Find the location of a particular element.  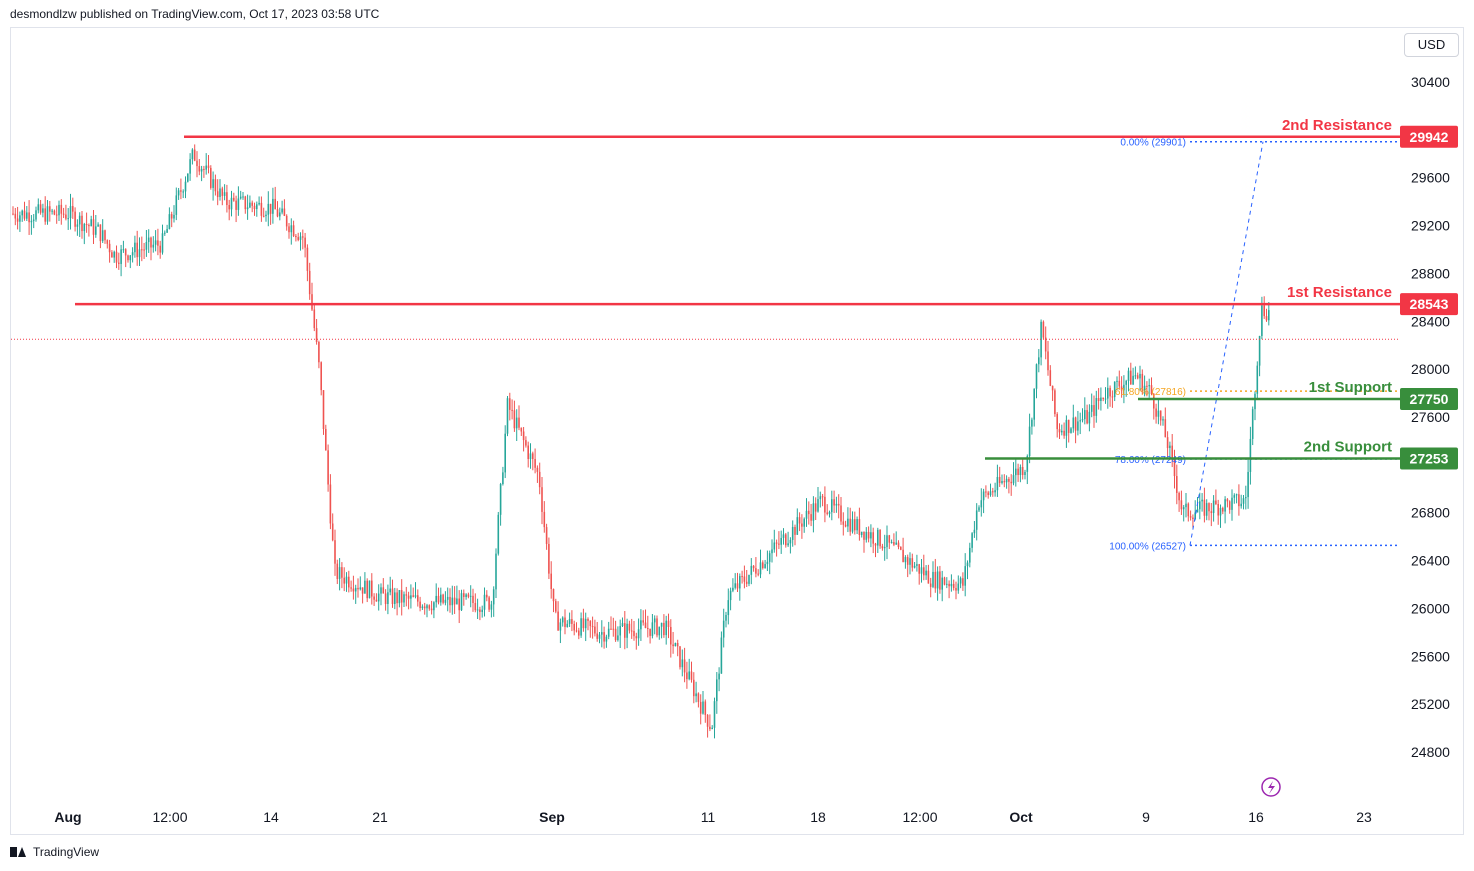

fib-level-label: 0.00% (29901) is located at coordinates (1153, 143).